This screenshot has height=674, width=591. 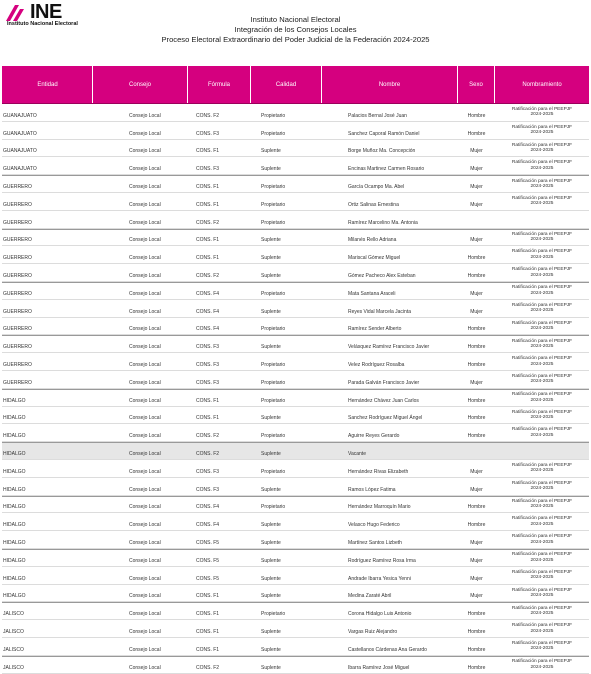 I want to click on nombre-cell: Gómez Pacheco Alex Esteban, so click(x=382, y=275).